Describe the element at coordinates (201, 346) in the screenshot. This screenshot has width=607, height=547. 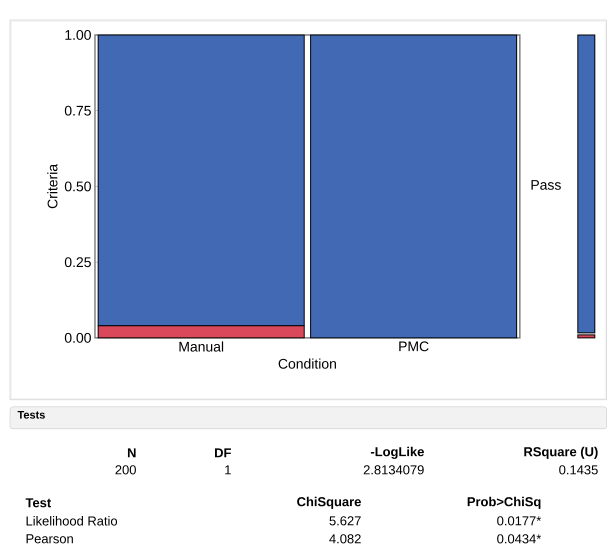
I see `x-tick-label: Manual` at that location.